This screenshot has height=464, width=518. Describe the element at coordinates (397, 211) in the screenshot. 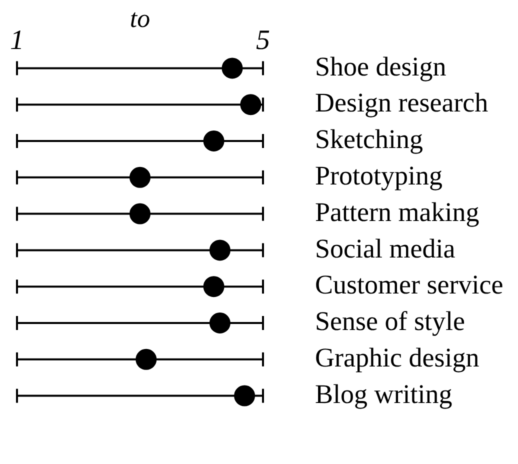

I see `y-tick-label: Pattern making` at that location.